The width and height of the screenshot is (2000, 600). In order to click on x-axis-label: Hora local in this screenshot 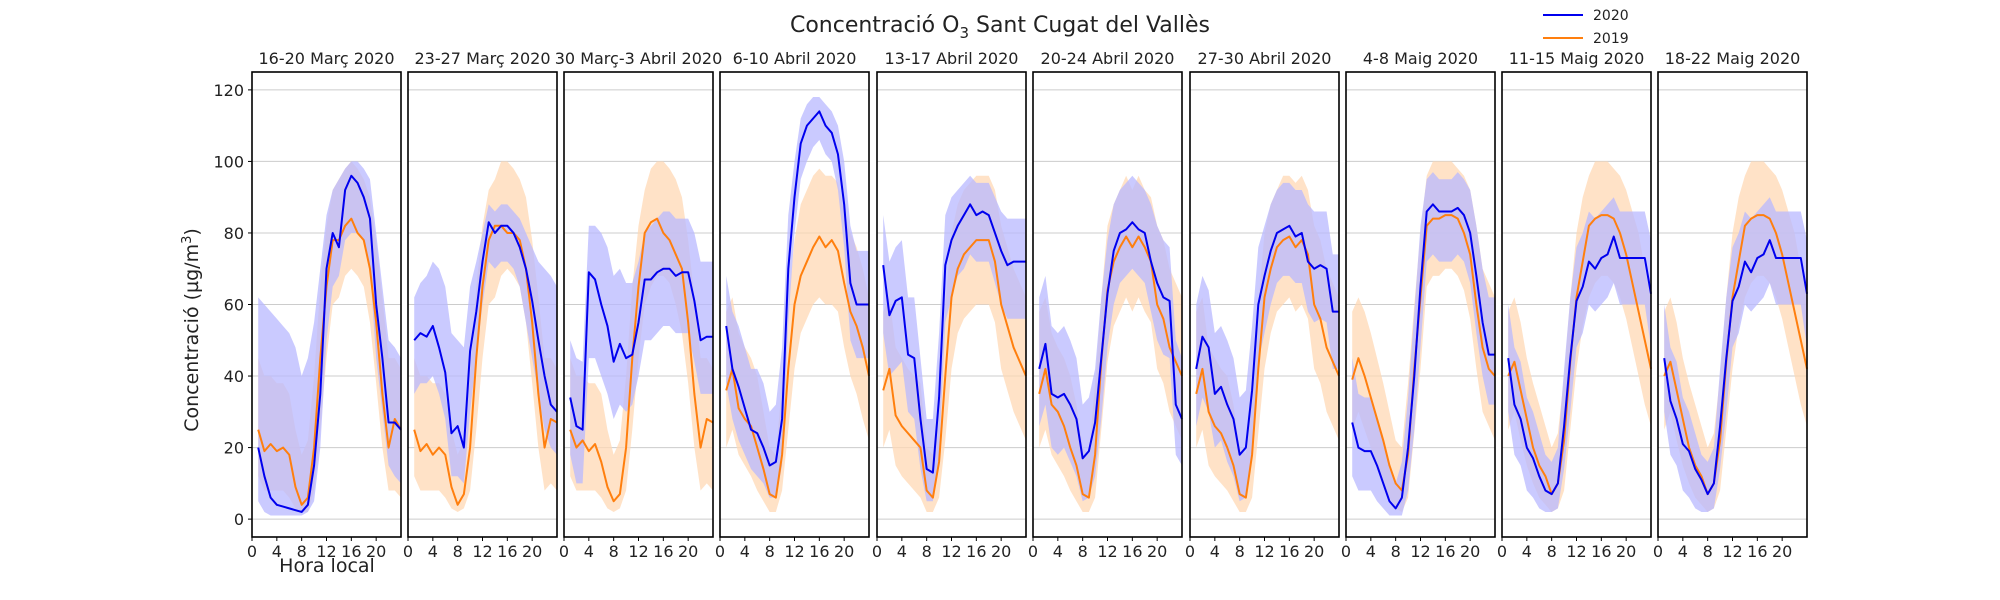, I will do `click(327, 566)`.